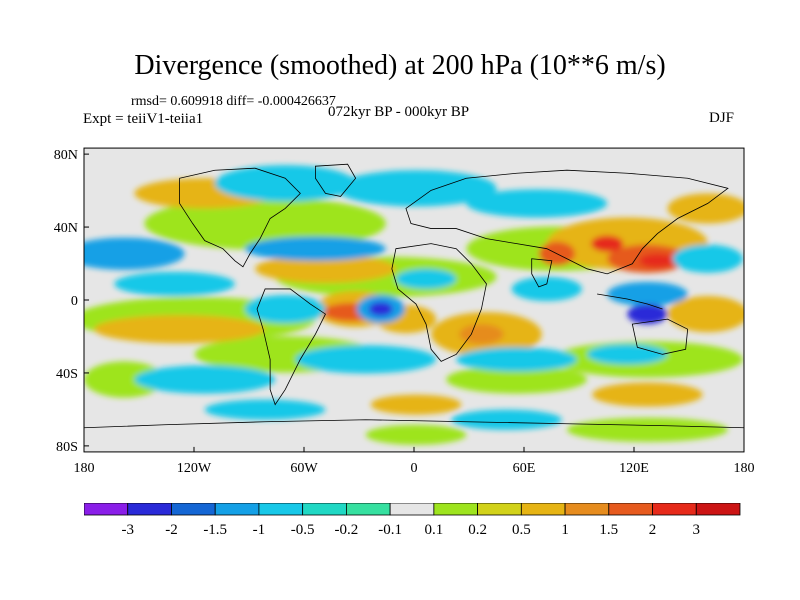  What do you see at coordinates (67, 447) in the screenshot?
I see `y-tick-label: 80S` at bounding box center [67, 447].